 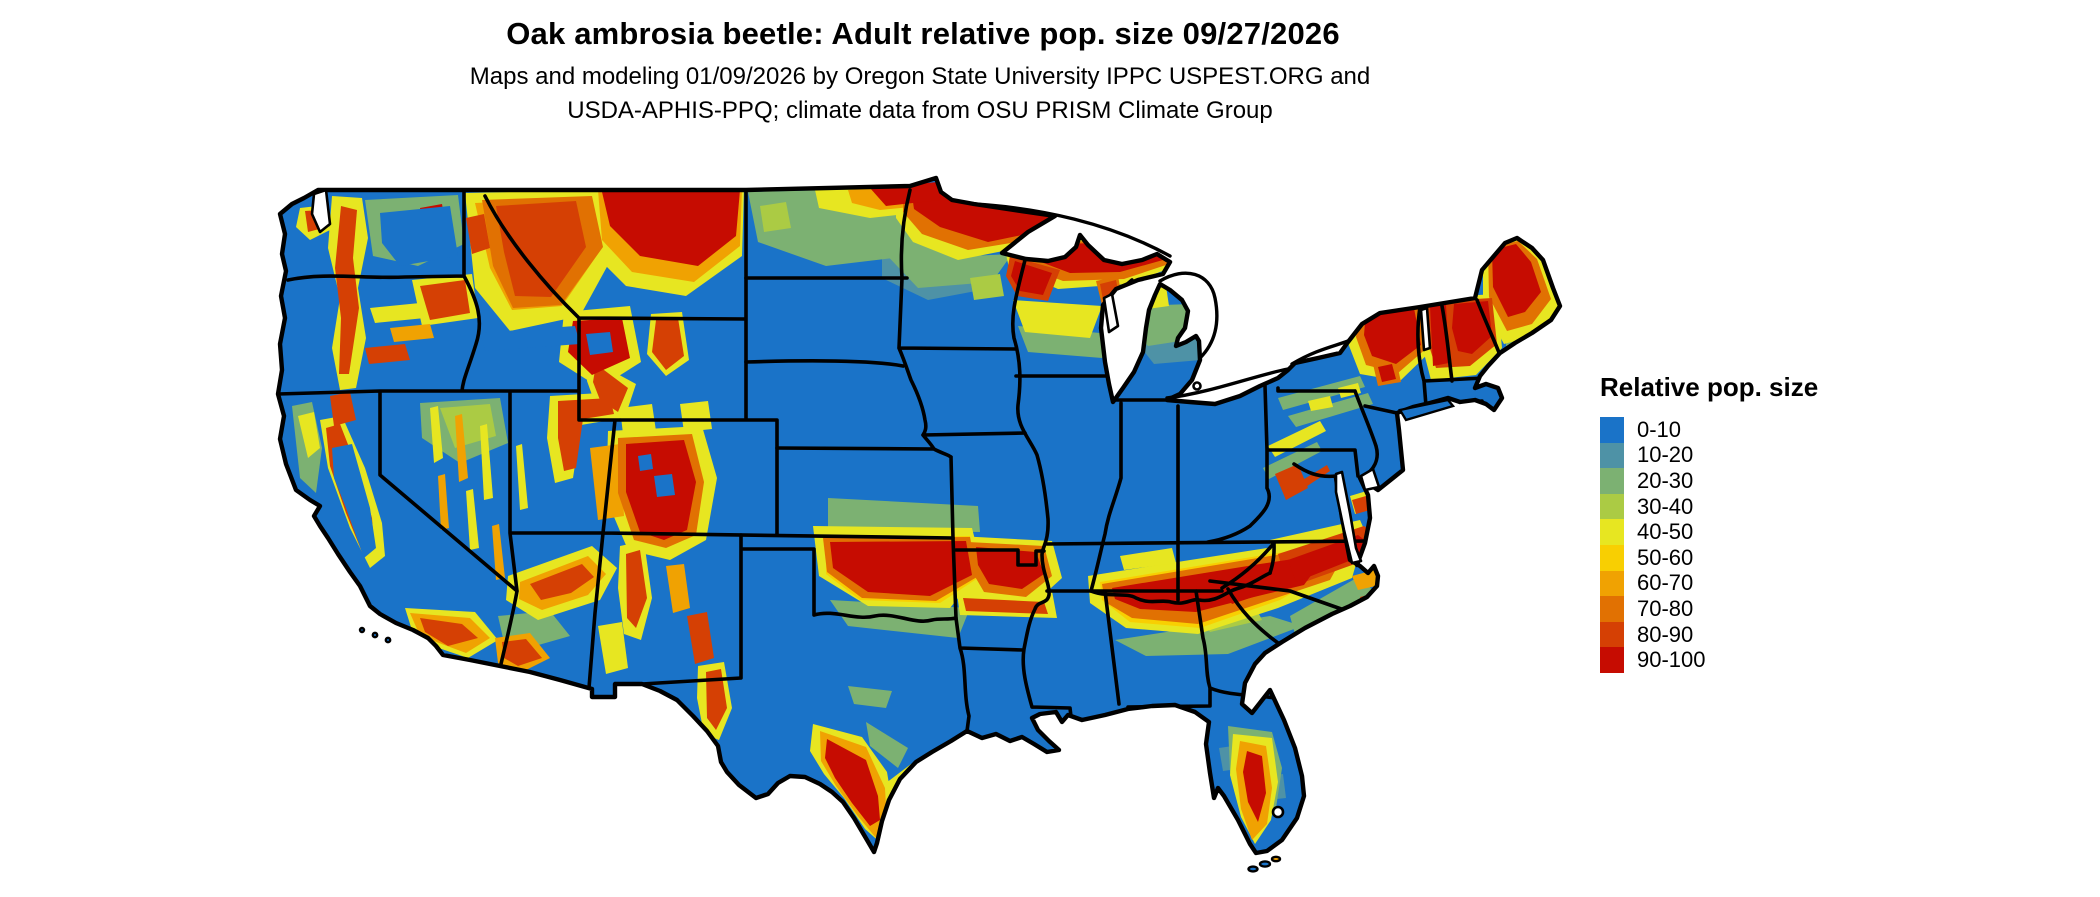 What do you see at coordinates (1709, 455) in the screenshot?
I see `legend-item: 10-20` at bounding box center [1709, 455].